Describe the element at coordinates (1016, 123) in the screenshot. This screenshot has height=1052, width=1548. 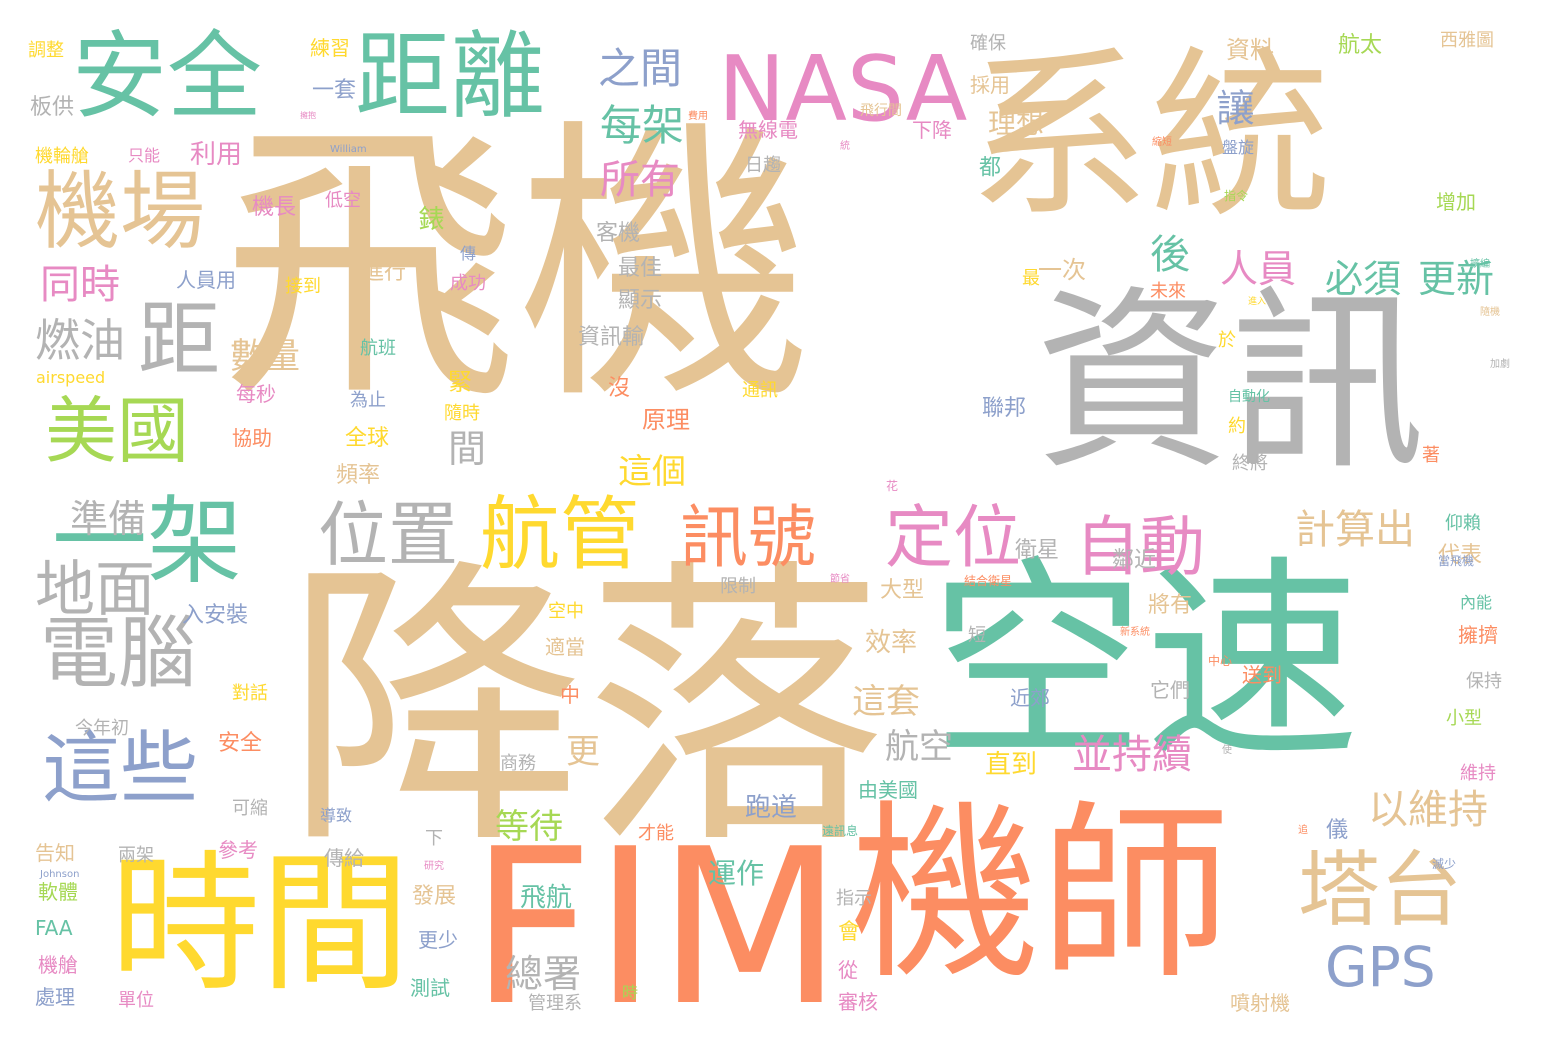
I see `word: 理想` at that location.